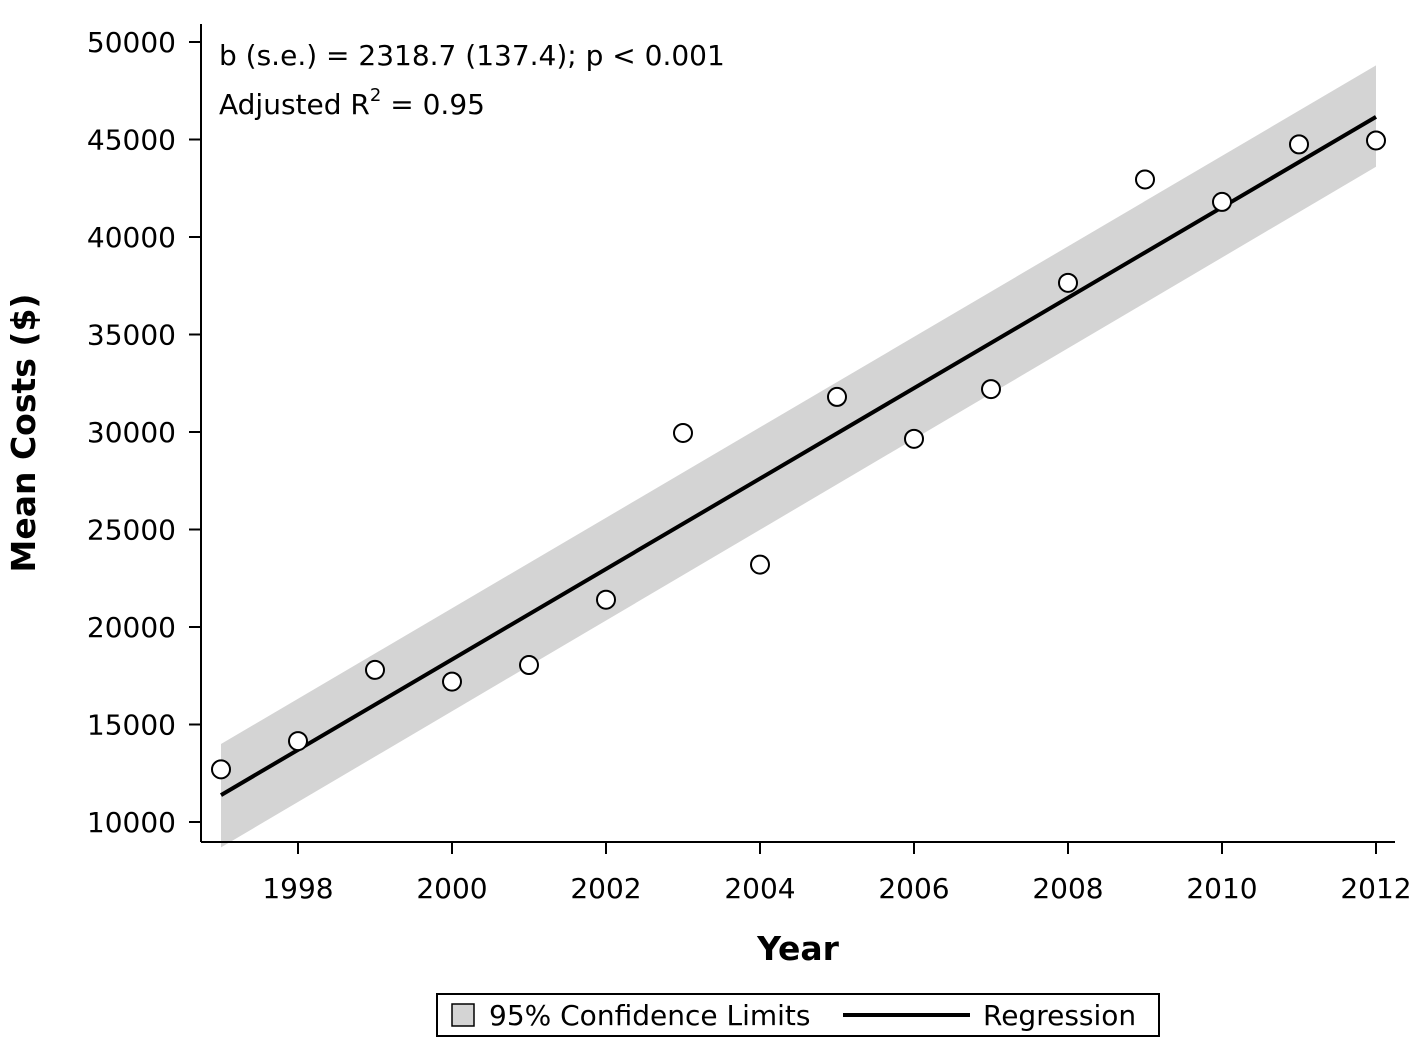  What do you see at coordinates (131, 822) in the screenshot?
I see `y-tick-label: 10000` at bounding box center [131, 822].